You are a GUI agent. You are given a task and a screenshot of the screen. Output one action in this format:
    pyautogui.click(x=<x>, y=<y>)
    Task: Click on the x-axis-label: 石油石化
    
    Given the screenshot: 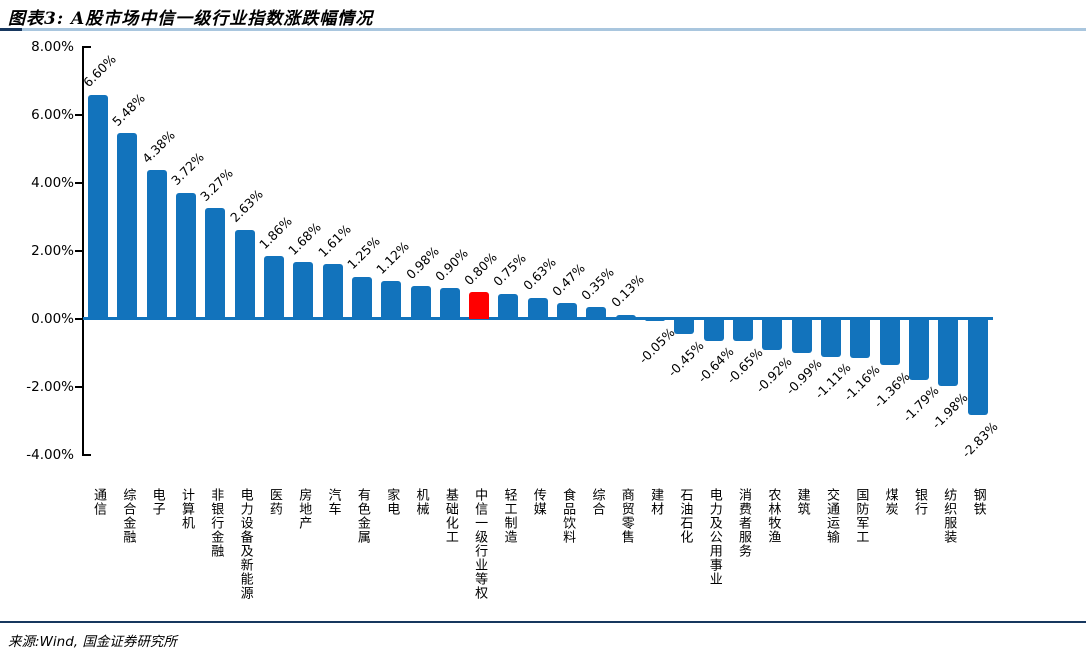 What is the action you would take?
    pyautogui.click(x=685, y=516)
    